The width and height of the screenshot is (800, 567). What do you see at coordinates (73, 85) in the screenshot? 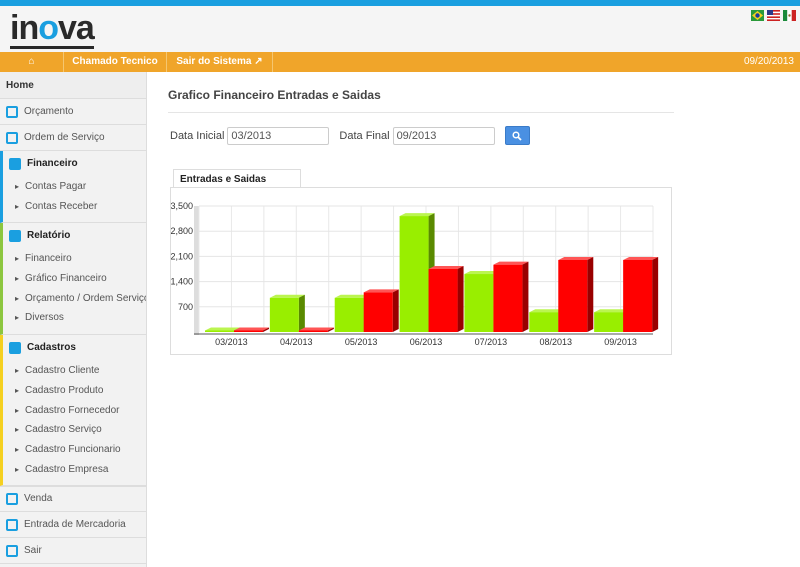
I see `sidebar-home: Home` at bounding box center [73, 85].